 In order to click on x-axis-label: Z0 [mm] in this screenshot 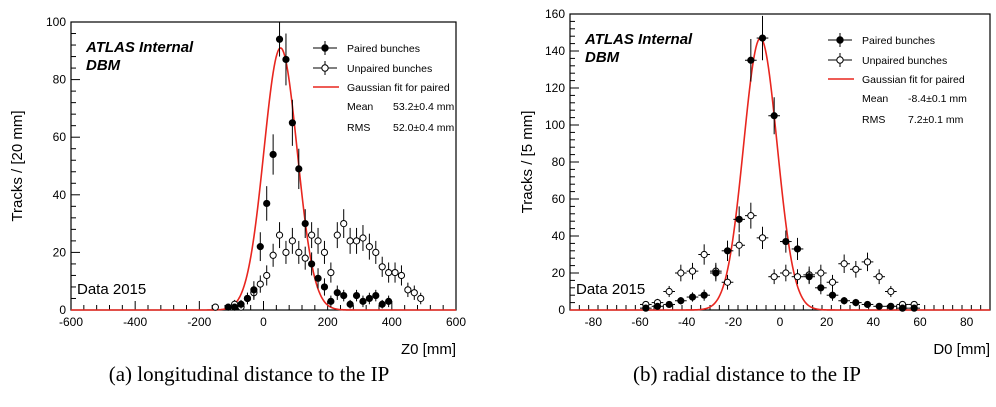, I will do `click(428, 349)`.